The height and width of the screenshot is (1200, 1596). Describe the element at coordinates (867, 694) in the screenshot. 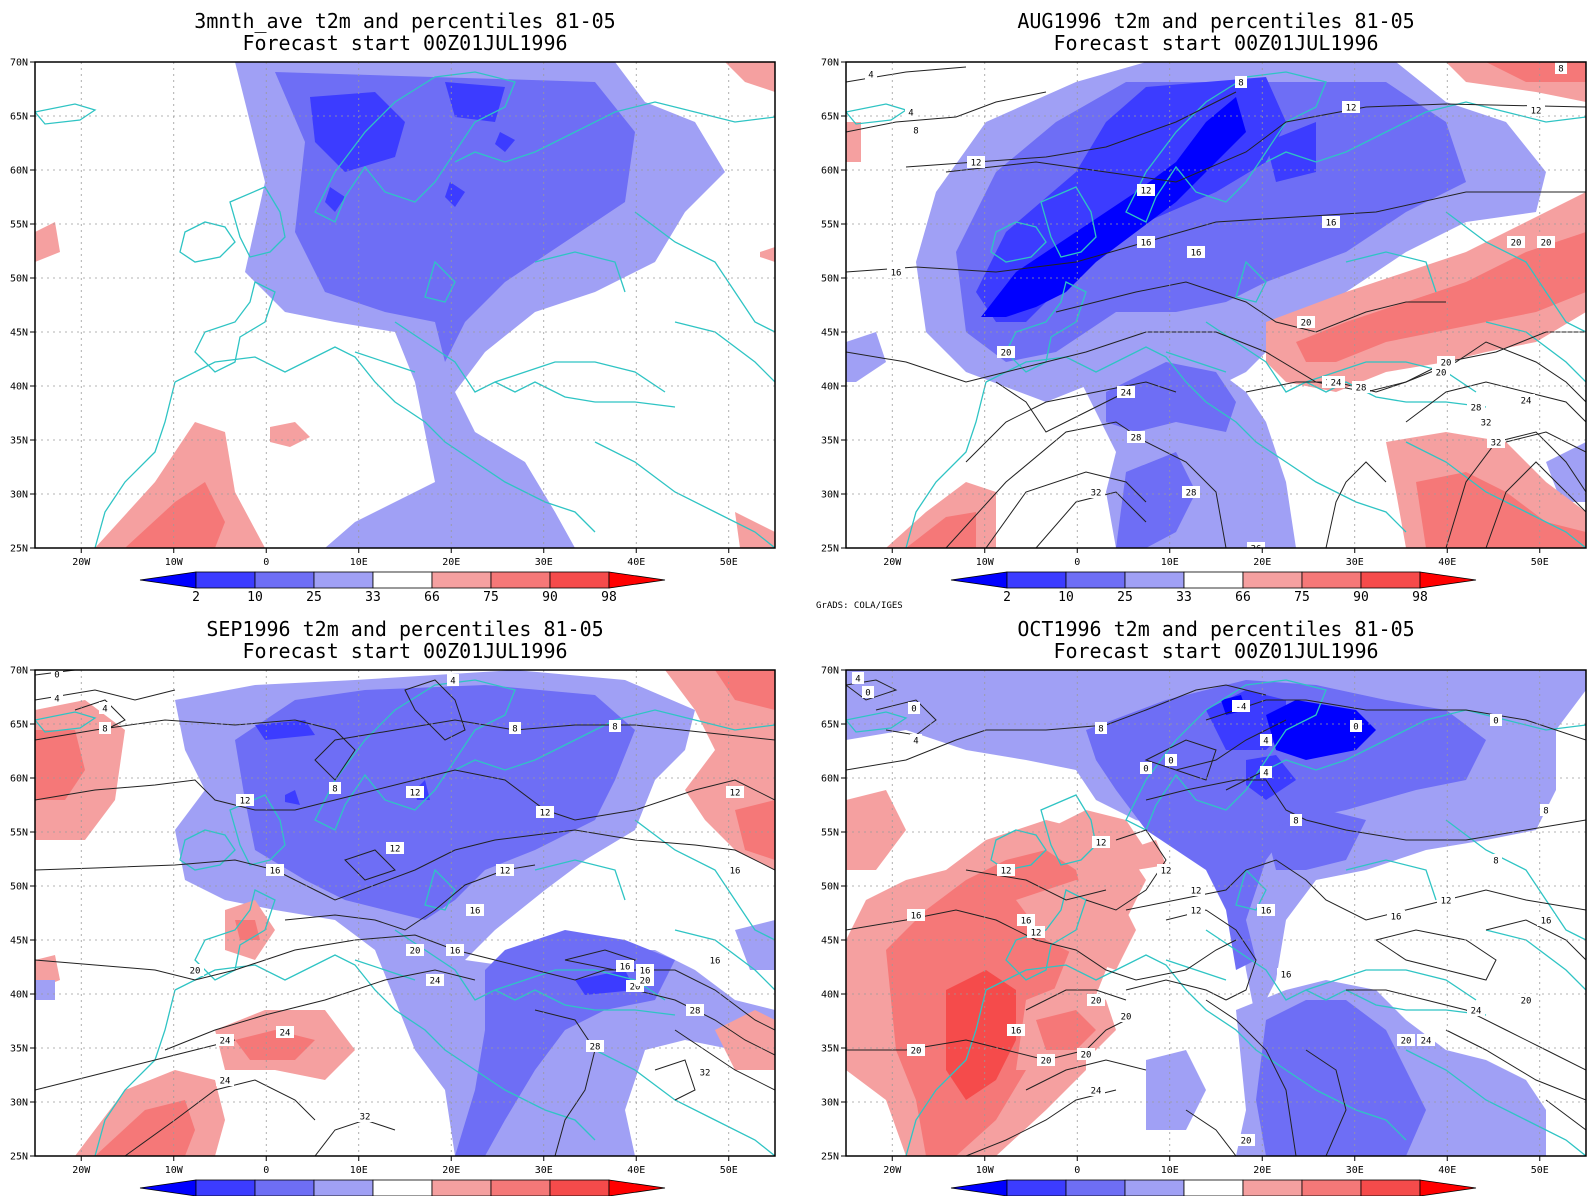

I see `contour-label: 0` at that location.